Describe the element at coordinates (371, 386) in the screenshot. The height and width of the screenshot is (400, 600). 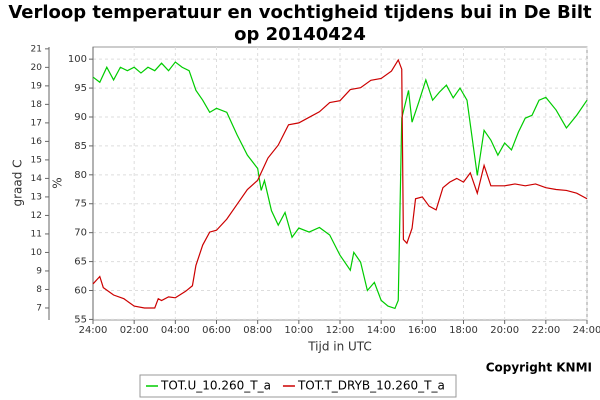
I see `legend-label: TOT.T_DRYB_10.260_T_a` at that location.